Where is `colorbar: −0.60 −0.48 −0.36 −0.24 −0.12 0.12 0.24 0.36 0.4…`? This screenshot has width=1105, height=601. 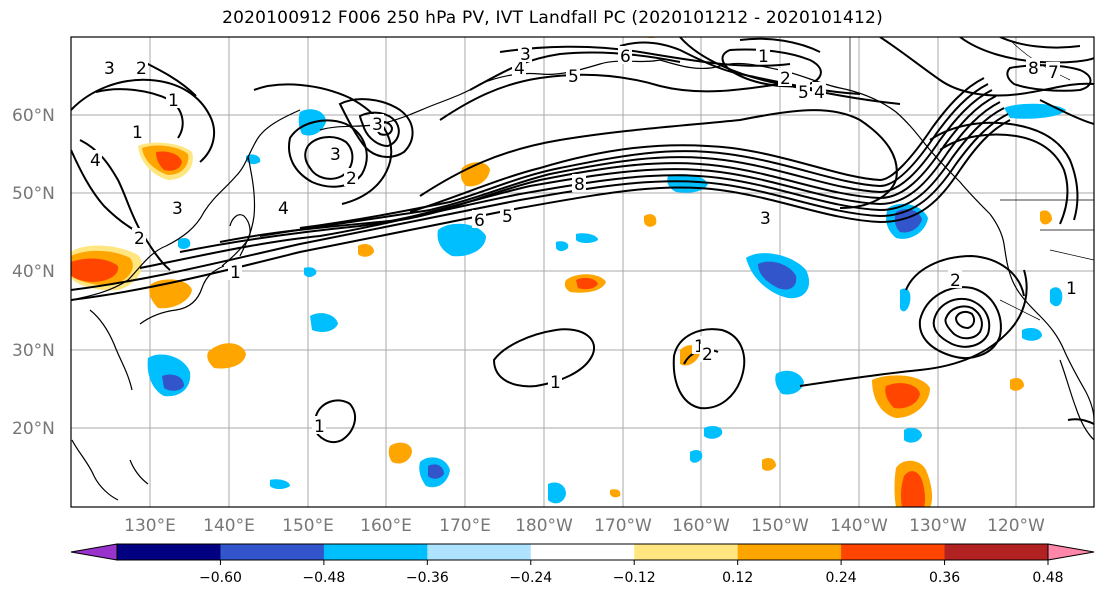
colorbar: −0.60 −0.48 −0.36 −0.24 −0.12 0.12 0.24 0.36 0.4… is located at coordinates (582, 564).